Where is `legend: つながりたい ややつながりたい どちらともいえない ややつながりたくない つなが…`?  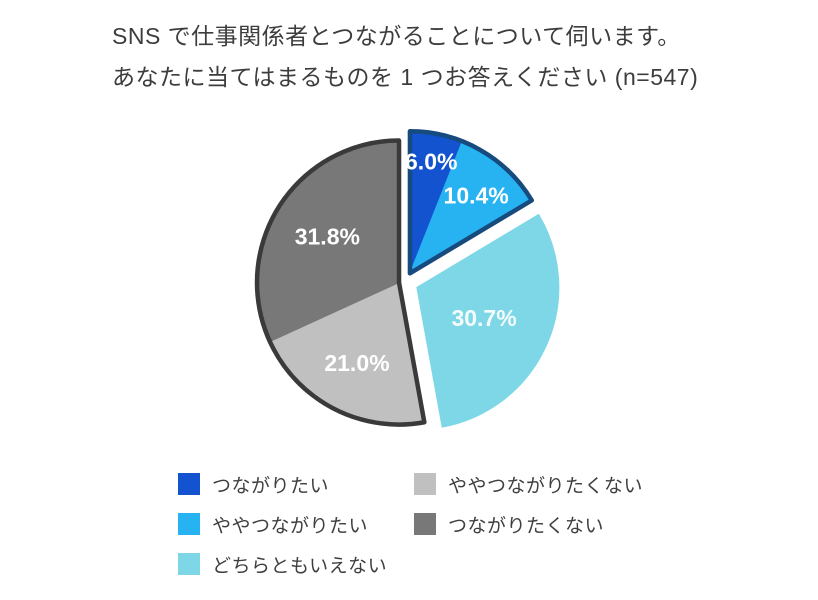
legend: つながりたい ややつながりたい どちらともいえない ややつながりたくない つなが… is located at coordinates (410, 524).